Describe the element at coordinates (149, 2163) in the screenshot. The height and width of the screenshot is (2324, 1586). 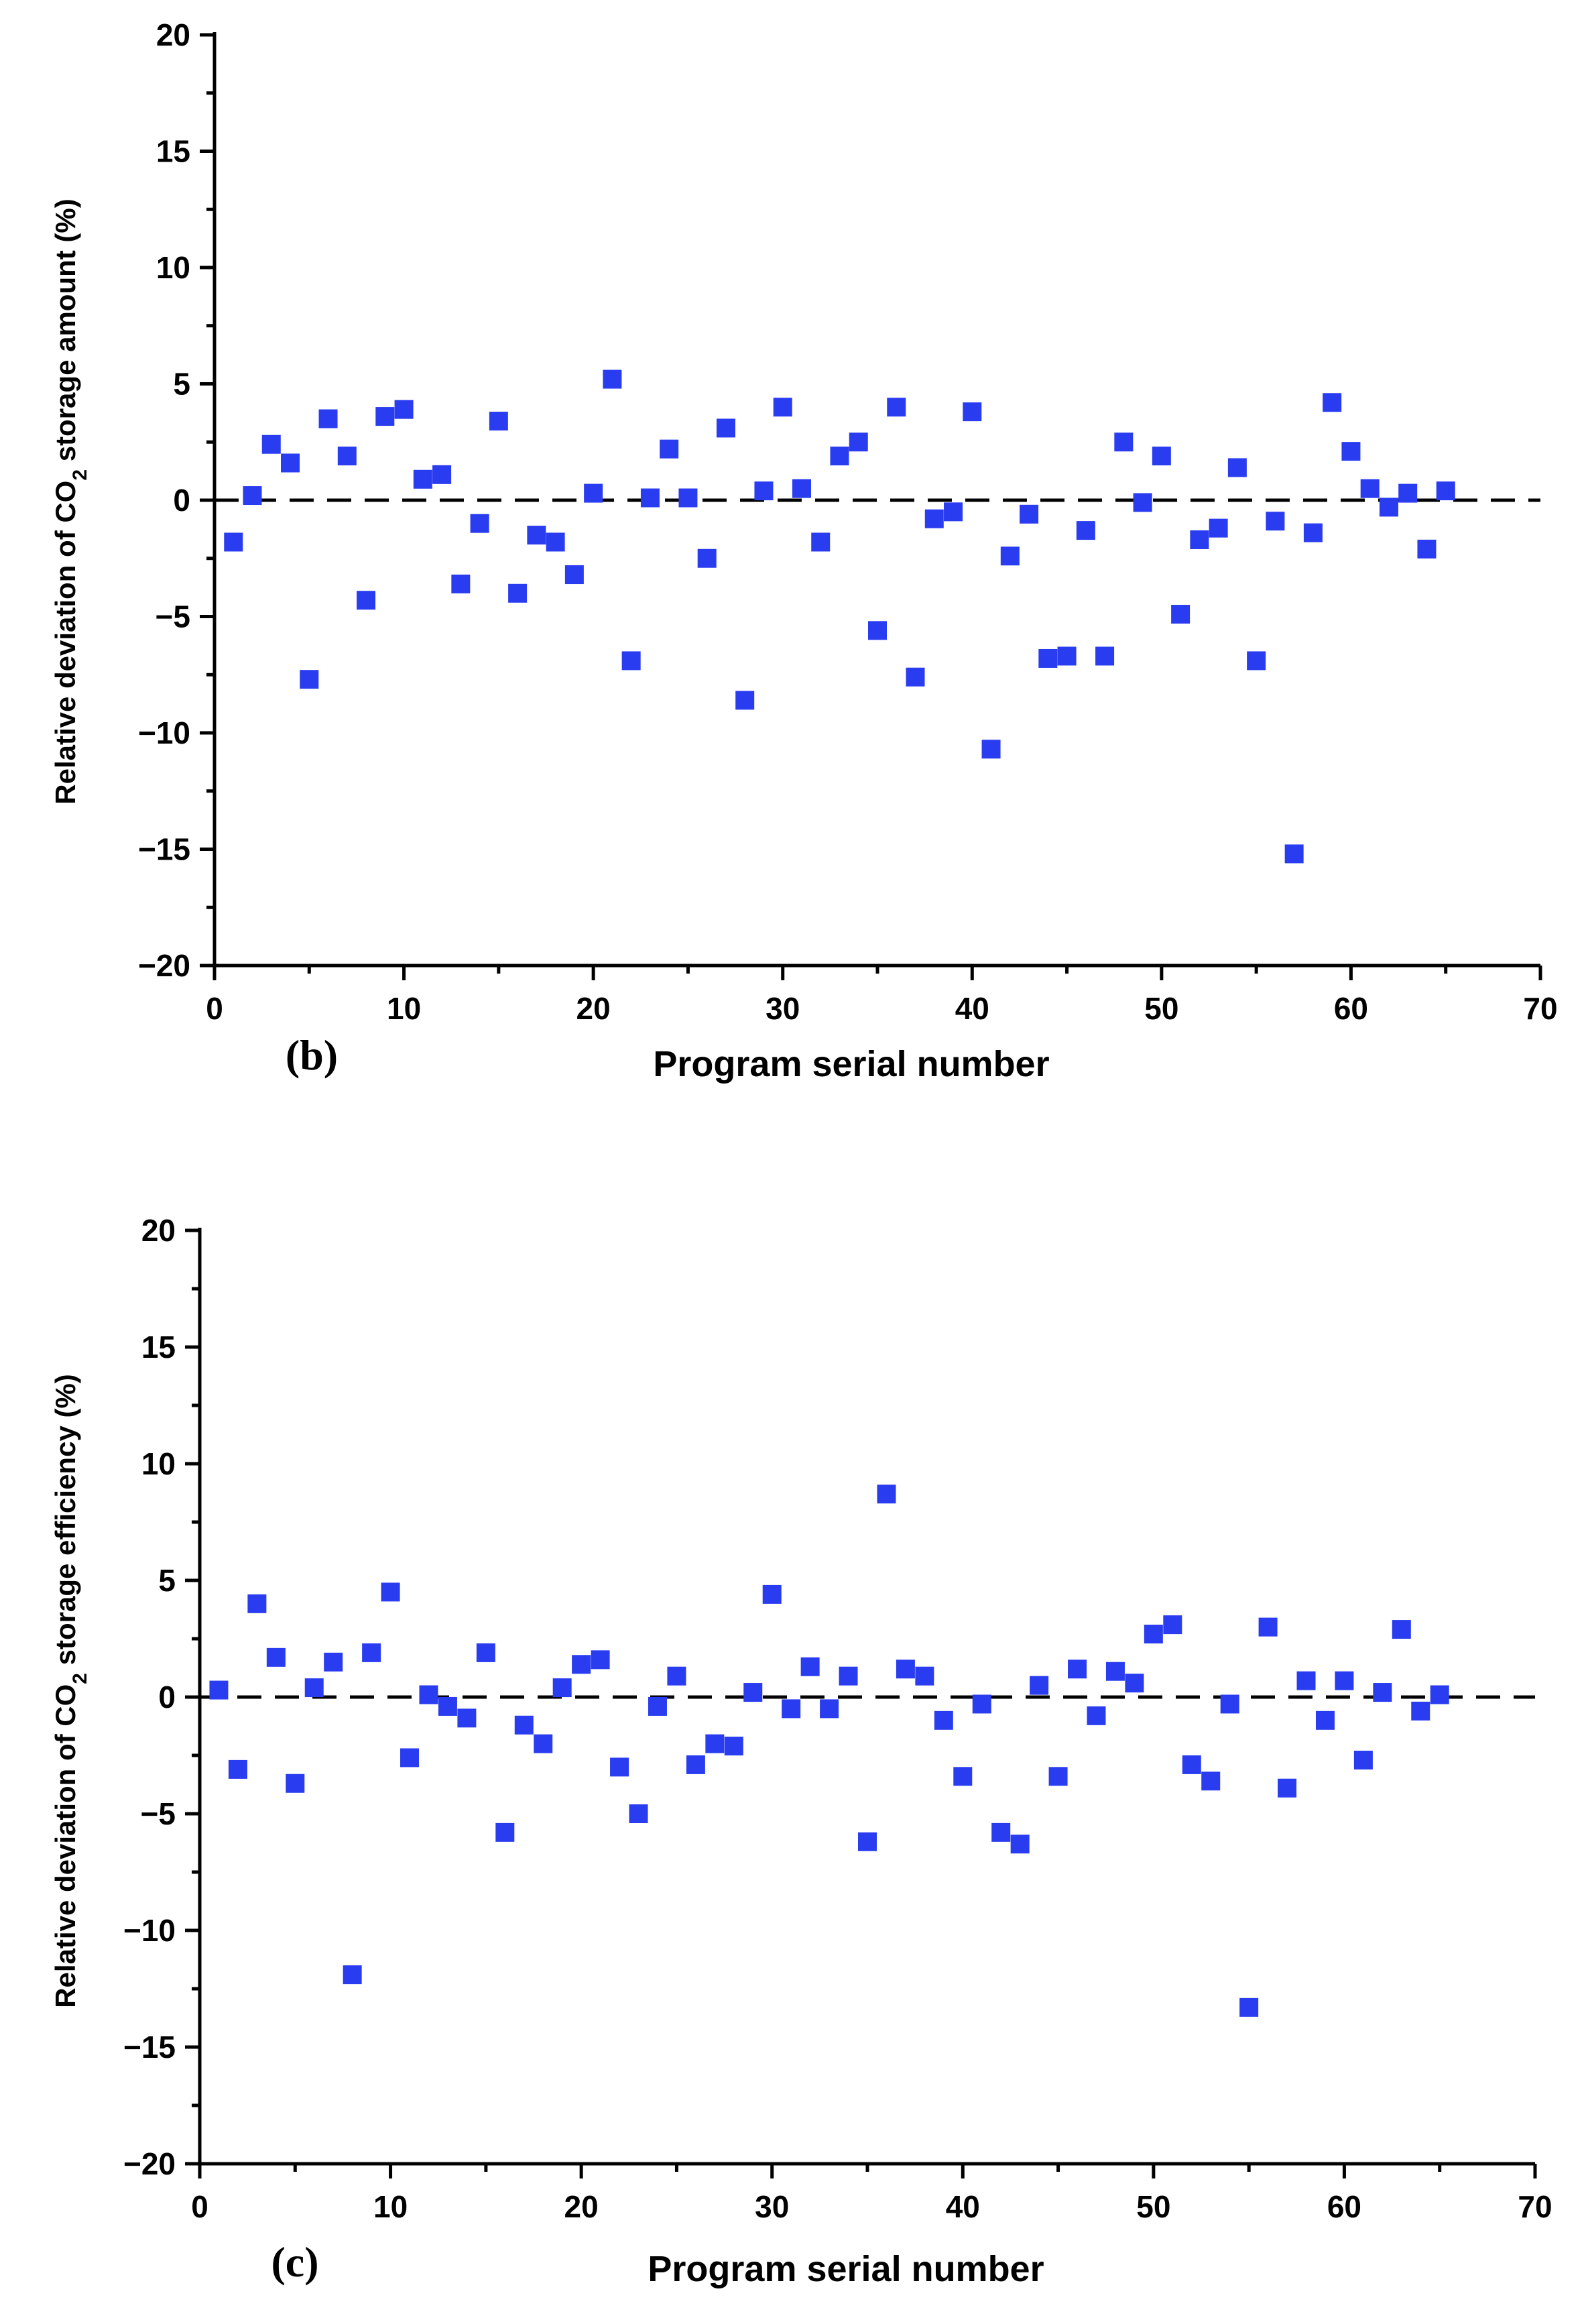
I see `y-tick-label: −20` at that location.